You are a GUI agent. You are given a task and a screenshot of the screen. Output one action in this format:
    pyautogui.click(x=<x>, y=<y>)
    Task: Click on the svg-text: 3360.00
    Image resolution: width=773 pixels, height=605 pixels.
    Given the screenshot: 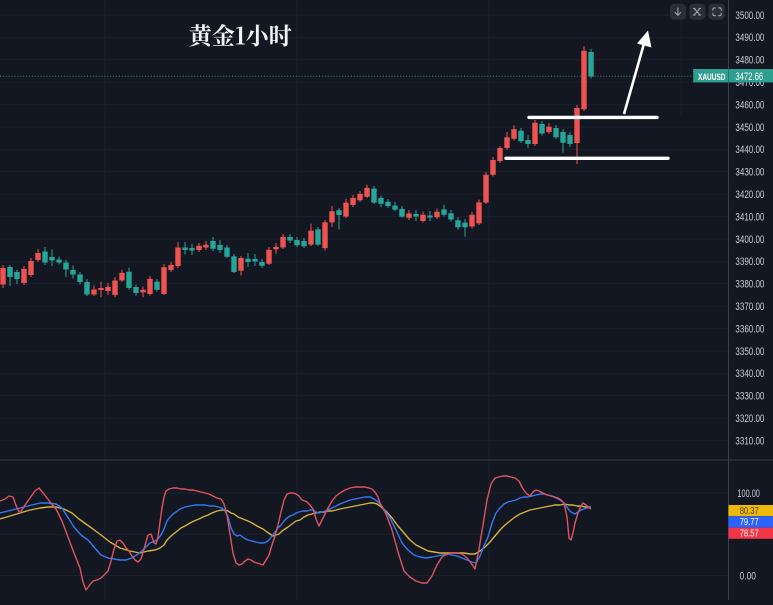 What is the action you would take?
    pyautogui.click(x=749, y=329)
    